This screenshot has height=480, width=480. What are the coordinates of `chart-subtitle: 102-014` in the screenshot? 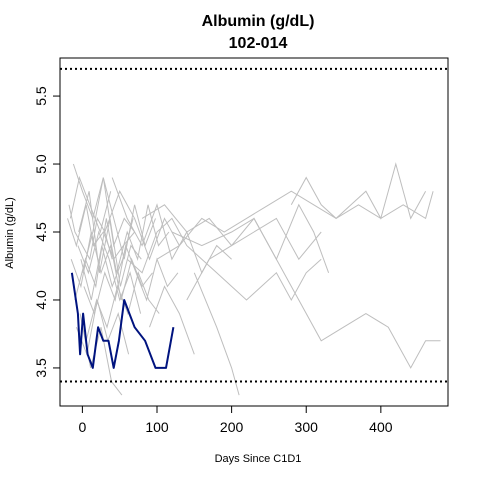 It's located at (258, 43).